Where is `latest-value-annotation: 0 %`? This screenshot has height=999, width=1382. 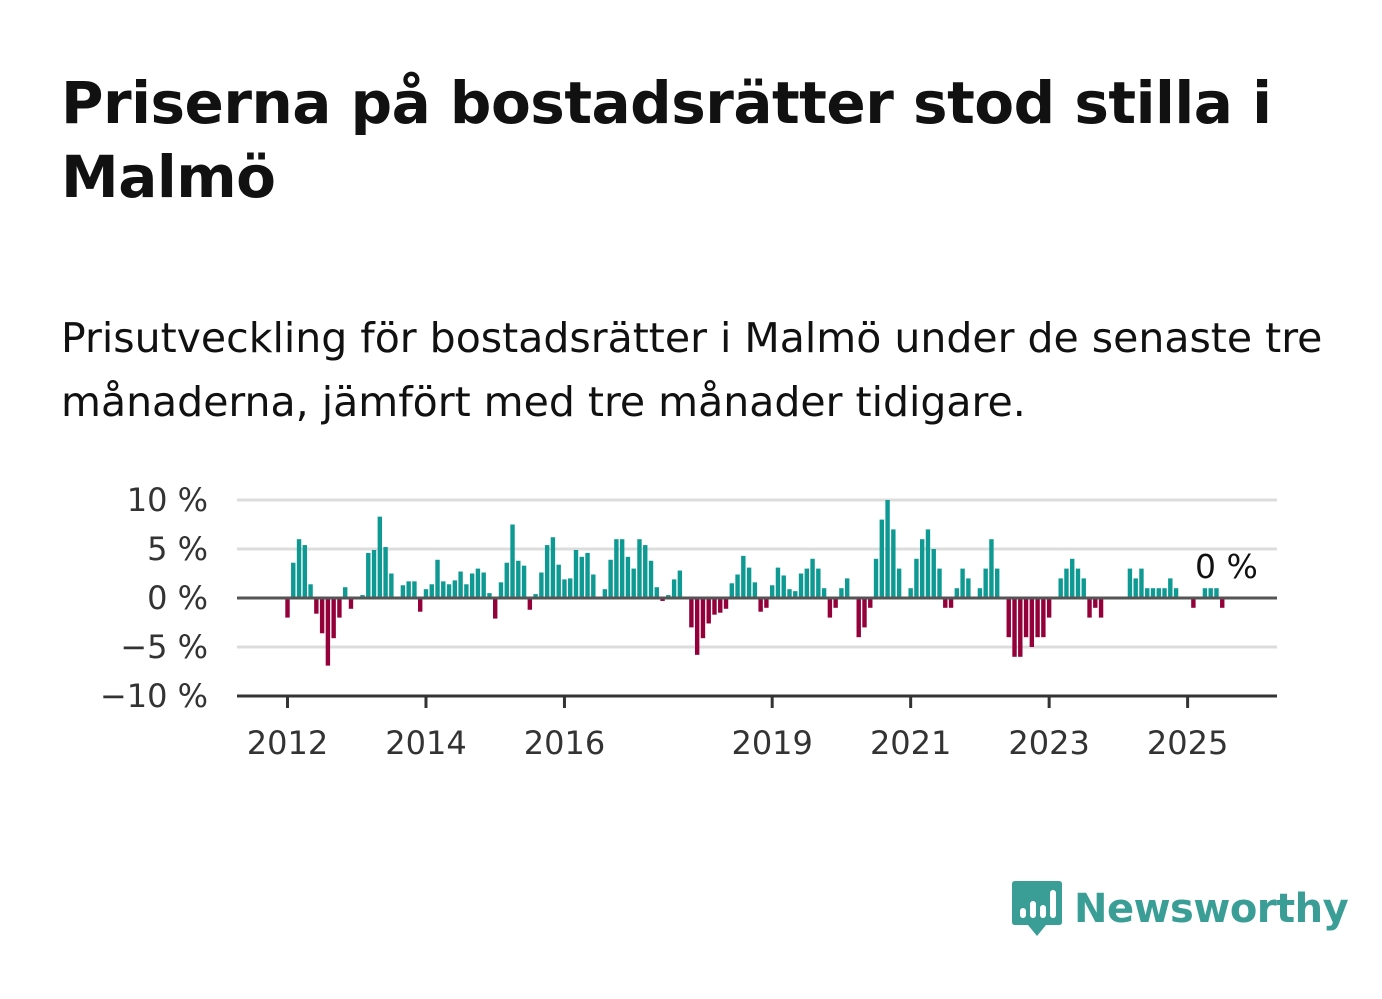 latest-value-annotation: 0 % is located at coordinates (1226, 566).